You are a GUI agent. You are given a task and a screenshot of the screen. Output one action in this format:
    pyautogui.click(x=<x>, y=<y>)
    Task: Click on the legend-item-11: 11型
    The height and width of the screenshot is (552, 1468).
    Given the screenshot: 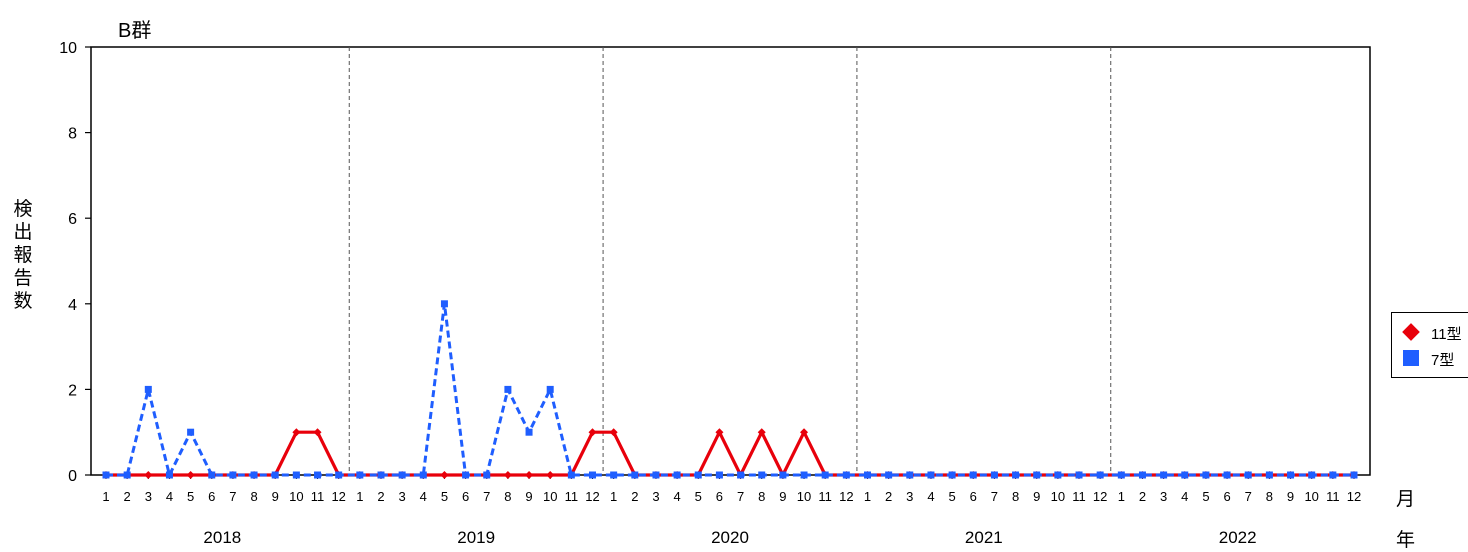 What is the action you would take?
    pyautogui.click(x=1430, y=332)
    